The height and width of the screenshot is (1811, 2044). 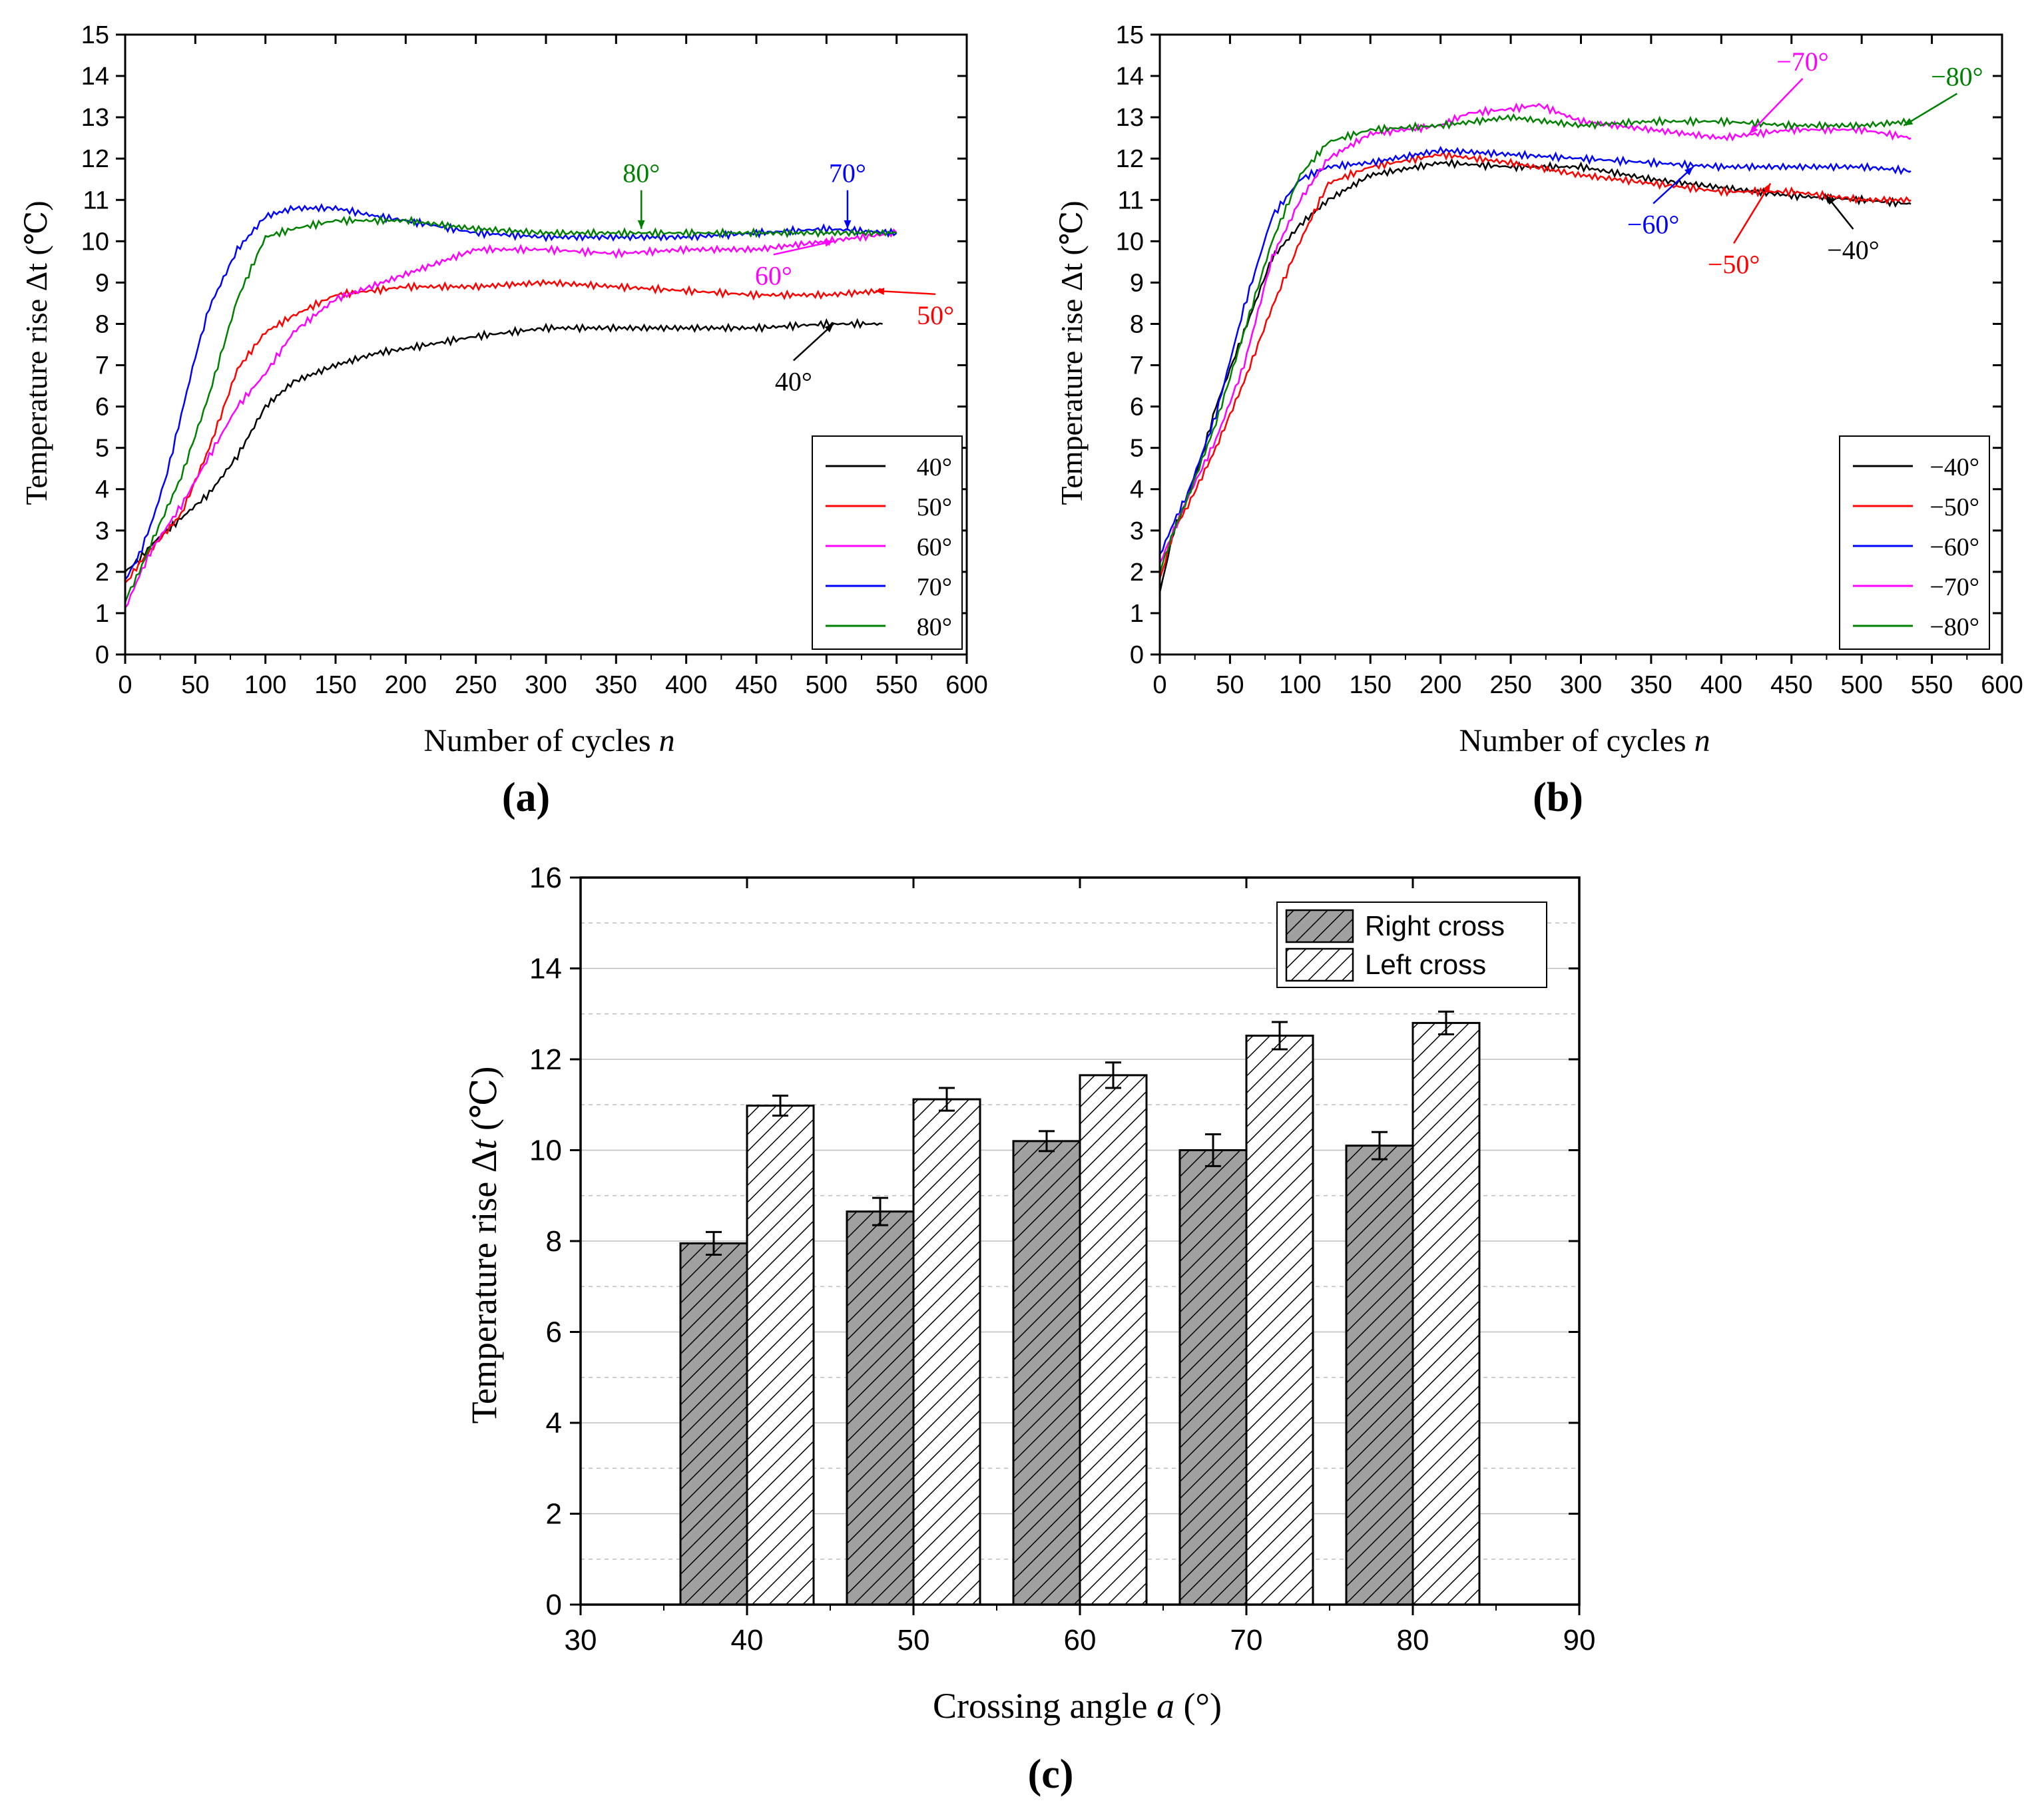 I want to click on legend-swatch-Left cross, so click(x=1319, y=964).